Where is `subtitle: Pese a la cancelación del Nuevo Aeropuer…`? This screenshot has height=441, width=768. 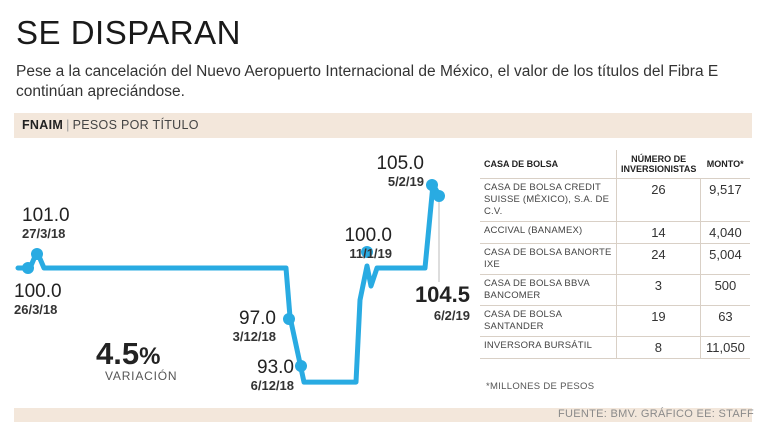
subtitle: Pese a la cancelación del Nuevo Aeropuer… is located at coordinates (367, 81).